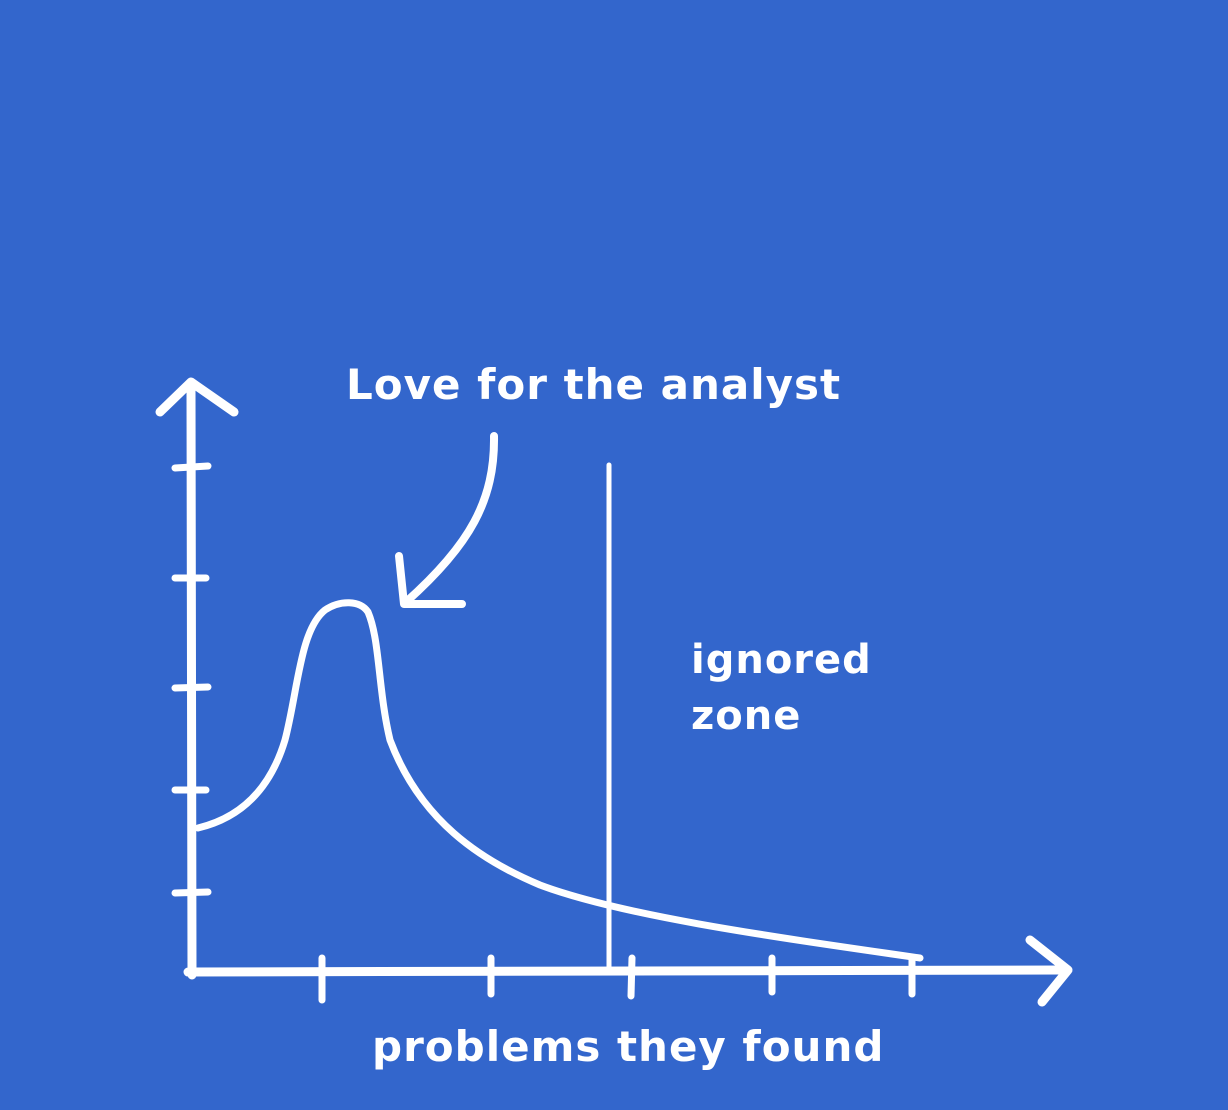 The height and width of the screenshot is (1110, 1228). What do you see at coordinates (430, 580) in the screenshot?
I see `pointer-arrowhead` at bounding box center [430, 580].